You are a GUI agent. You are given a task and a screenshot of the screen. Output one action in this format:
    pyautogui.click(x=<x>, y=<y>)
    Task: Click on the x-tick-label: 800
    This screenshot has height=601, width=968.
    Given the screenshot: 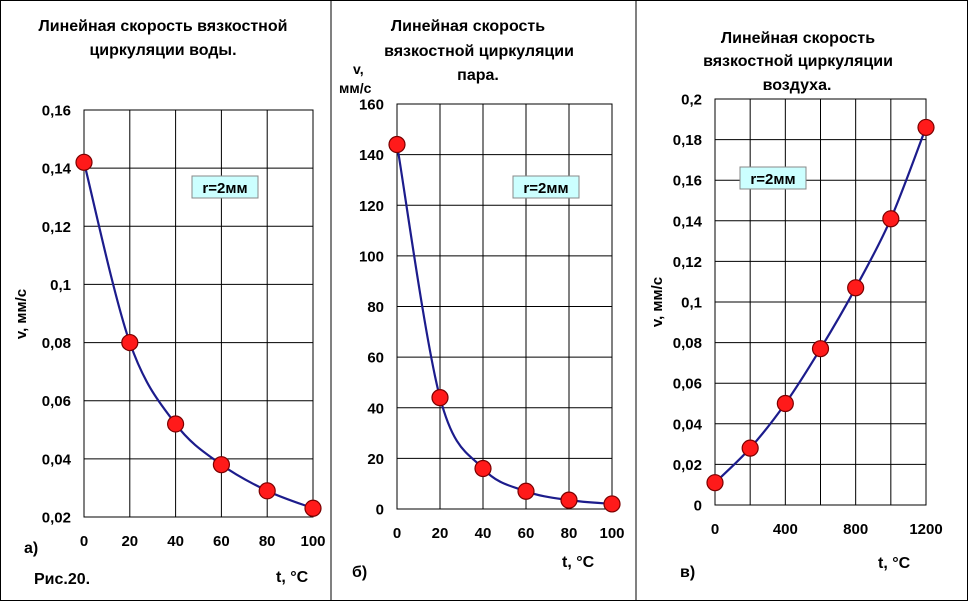 What is the action you would take?
    pyautogui.click(x=855, y=529)
    